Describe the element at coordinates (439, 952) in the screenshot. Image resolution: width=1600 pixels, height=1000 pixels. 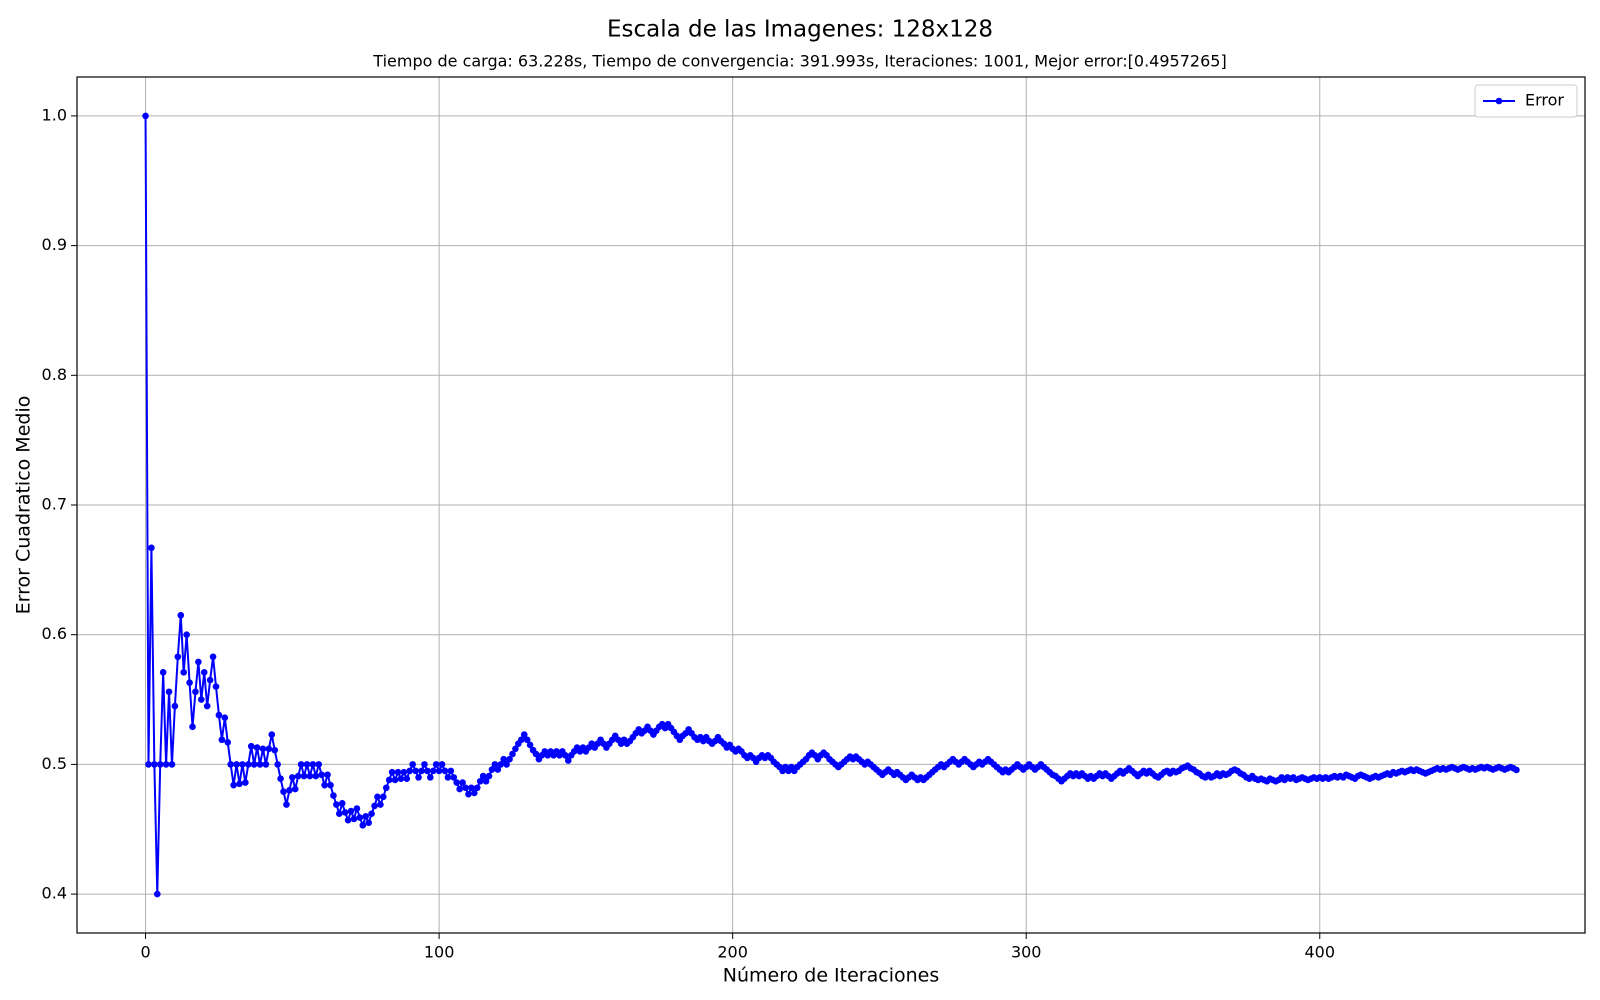
I see `x-tick-label: 100` at that location.